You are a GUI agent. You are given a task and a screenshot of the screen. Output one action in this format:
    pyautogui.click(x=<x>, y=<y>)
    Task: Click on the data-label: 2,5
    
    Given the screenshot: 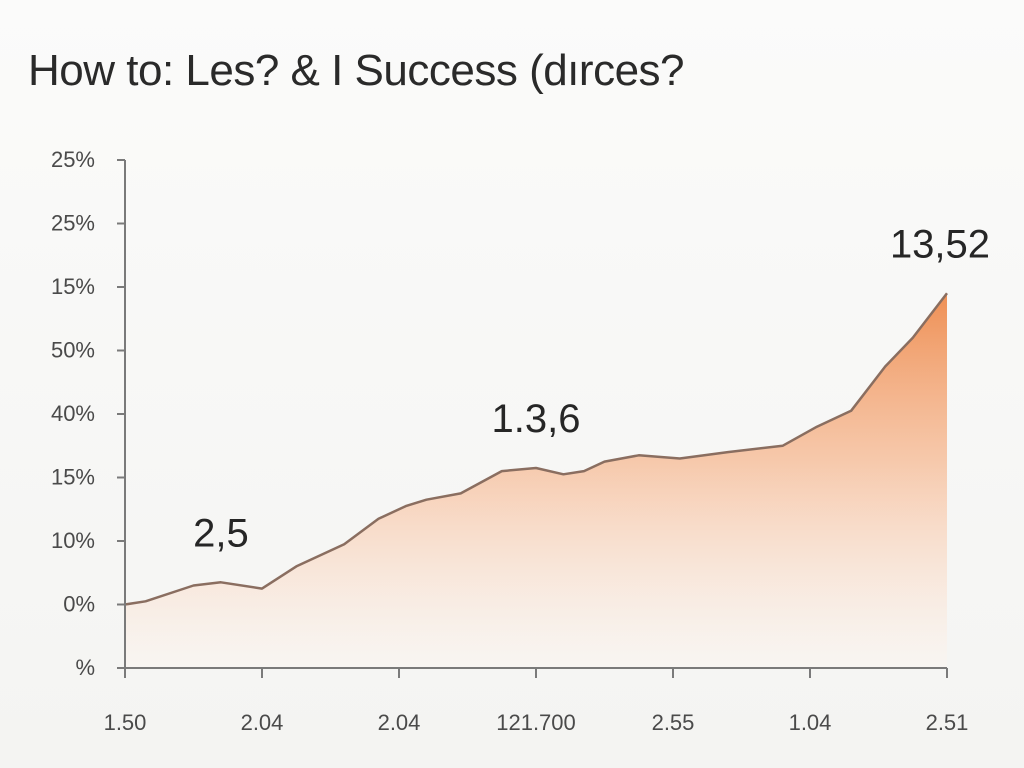 What is the action you would take?
    pyautogui.click(x=221, y=533)
    